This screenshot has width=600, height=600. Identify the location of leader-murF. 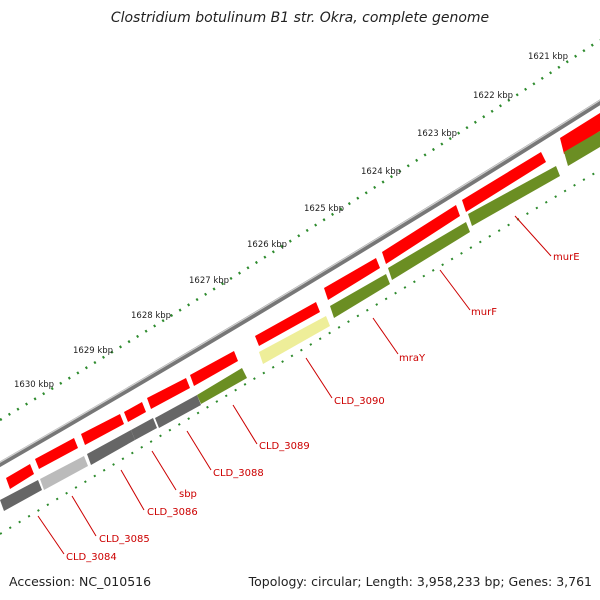
(455, 290).